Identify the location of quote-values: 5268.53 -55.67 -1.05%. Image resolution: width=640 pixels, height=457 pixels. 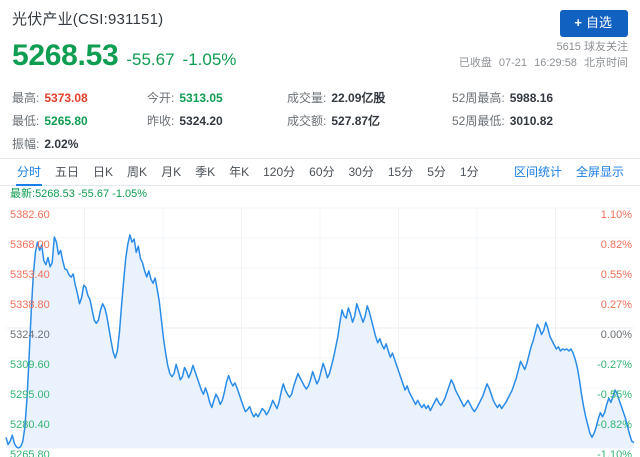
(124, 56).